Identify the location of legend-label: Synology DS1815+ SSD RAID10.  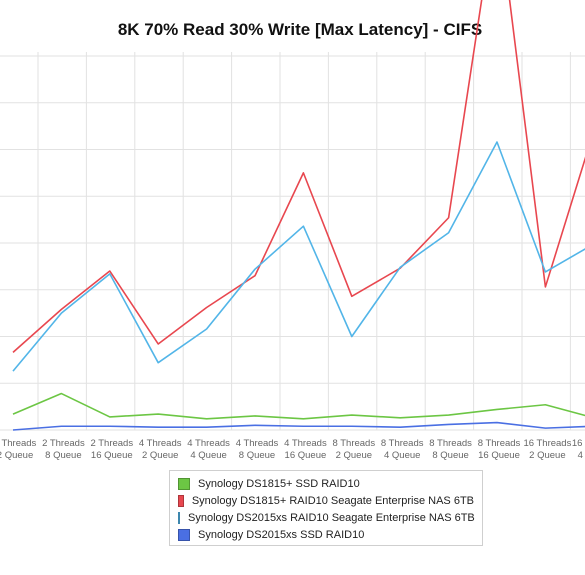
(279, 483).